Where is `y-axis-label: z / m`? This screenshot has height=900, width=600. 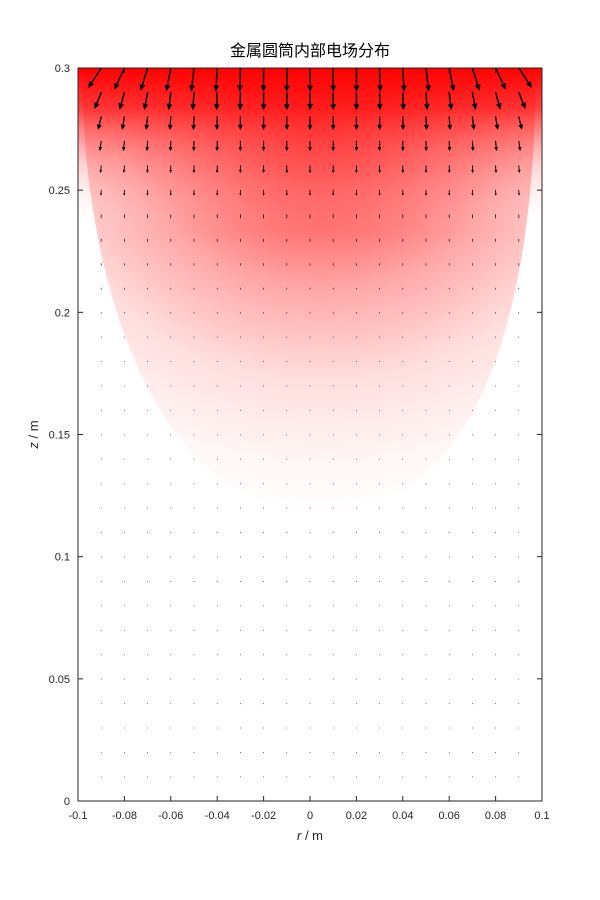 y-axis-label: z / m is located at coordinates (33, 434).